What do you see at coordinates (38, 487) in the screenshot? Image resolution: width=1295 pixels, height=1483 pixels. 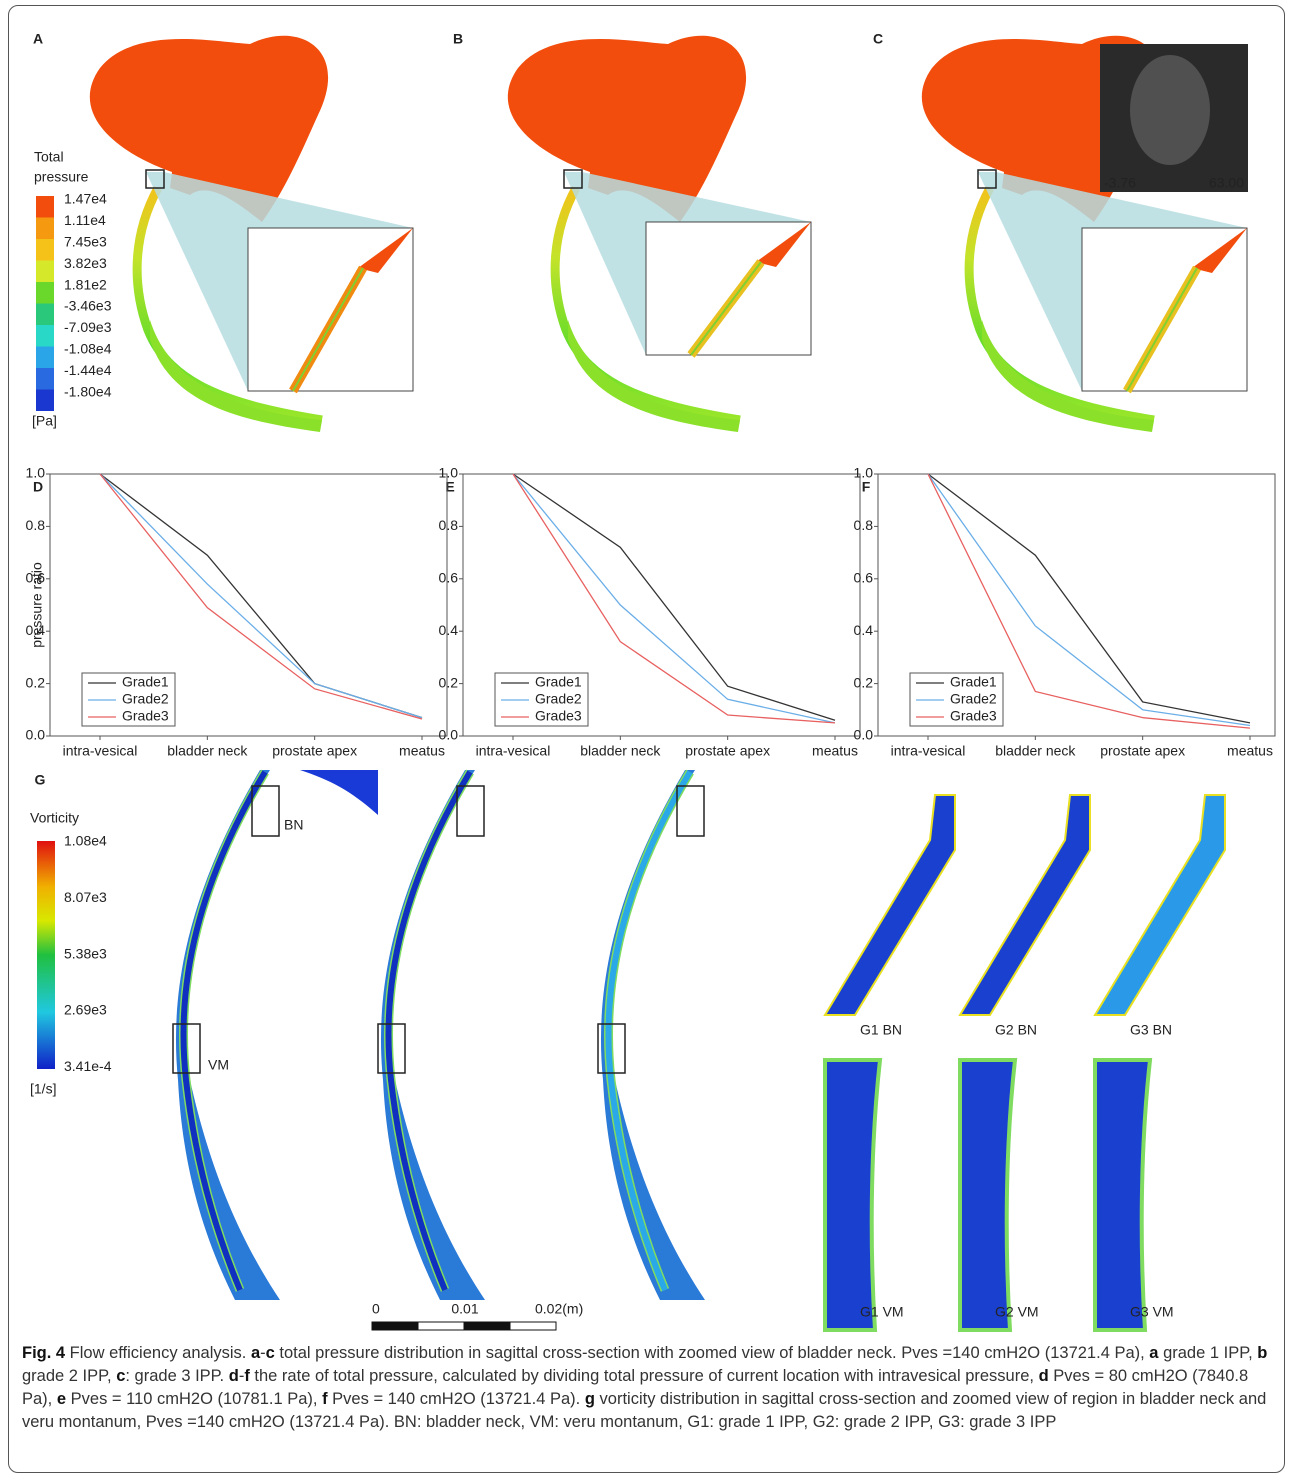 I see `panel-label: D` at bounding box center [38, 487].